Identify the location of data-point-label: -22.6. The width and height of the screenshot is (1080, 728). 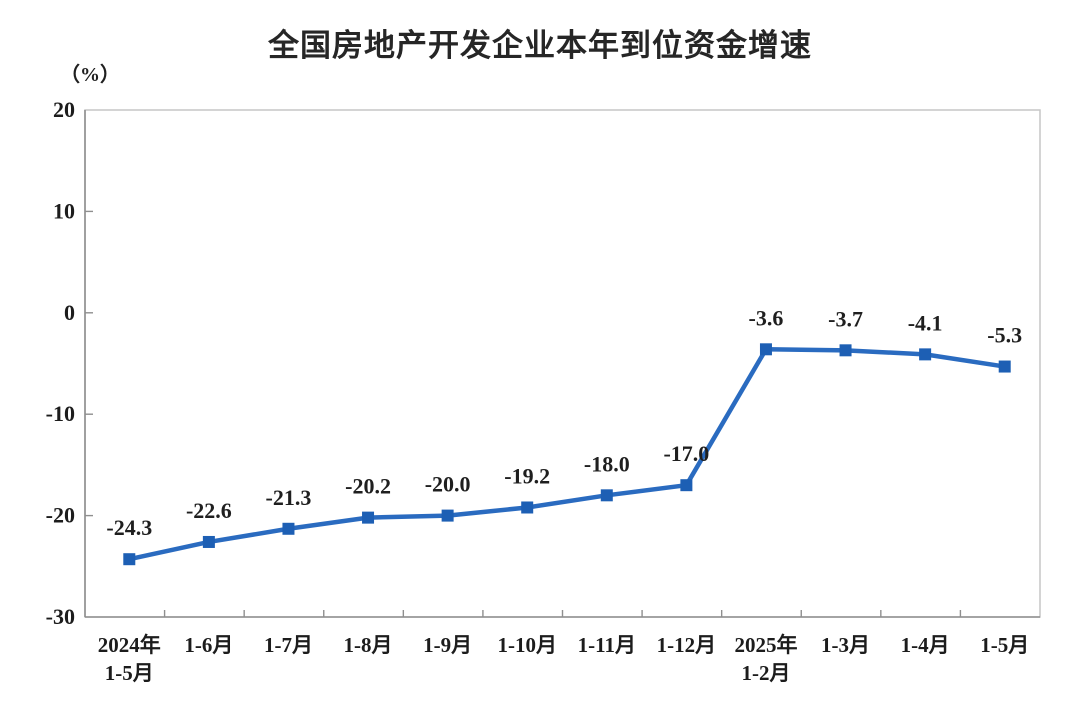
(209, 510).